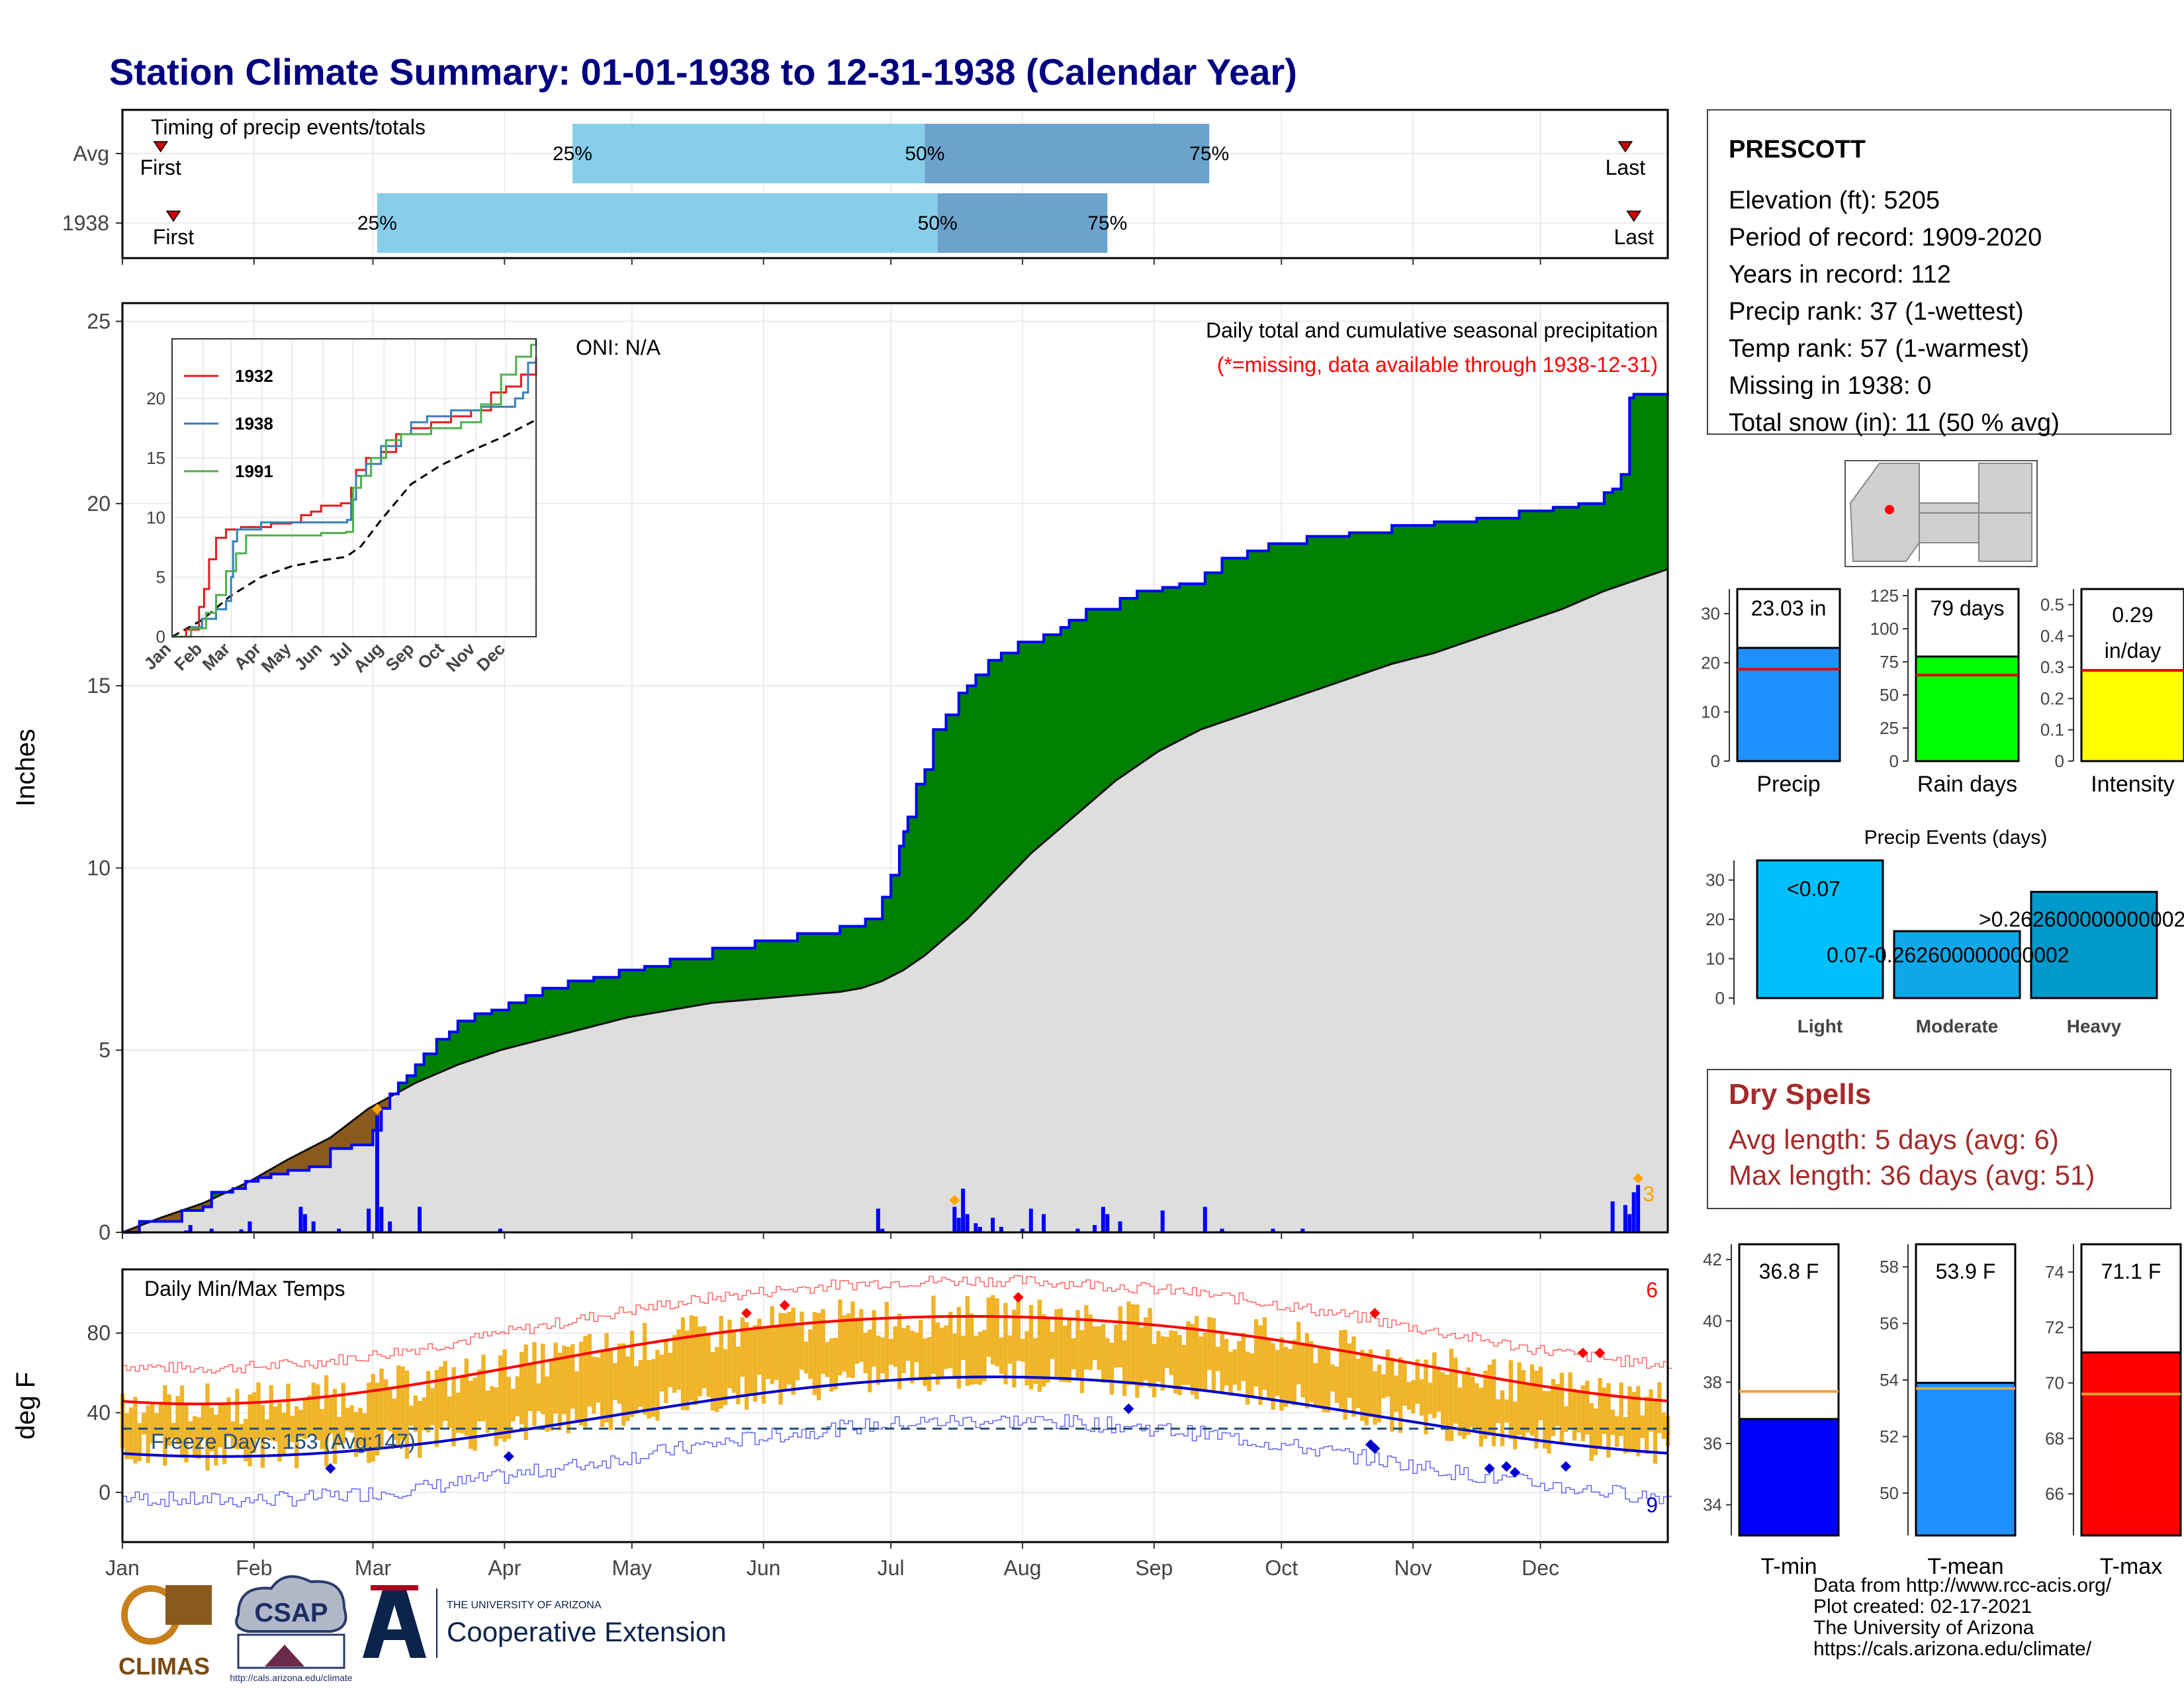 Image resolution: width=2184 pixels, height=1691 pixels. What do you see at coordinates (2052, 636) in the screenshot?
I see `y-tick-label: 0.4` at bounding box center [2052, 636].